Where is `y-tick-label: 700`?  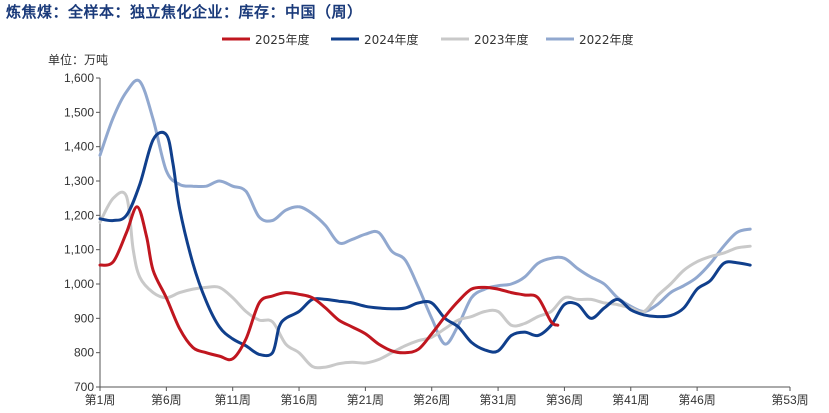
y-tick-label: 700 is located at coordinates (84, 387).